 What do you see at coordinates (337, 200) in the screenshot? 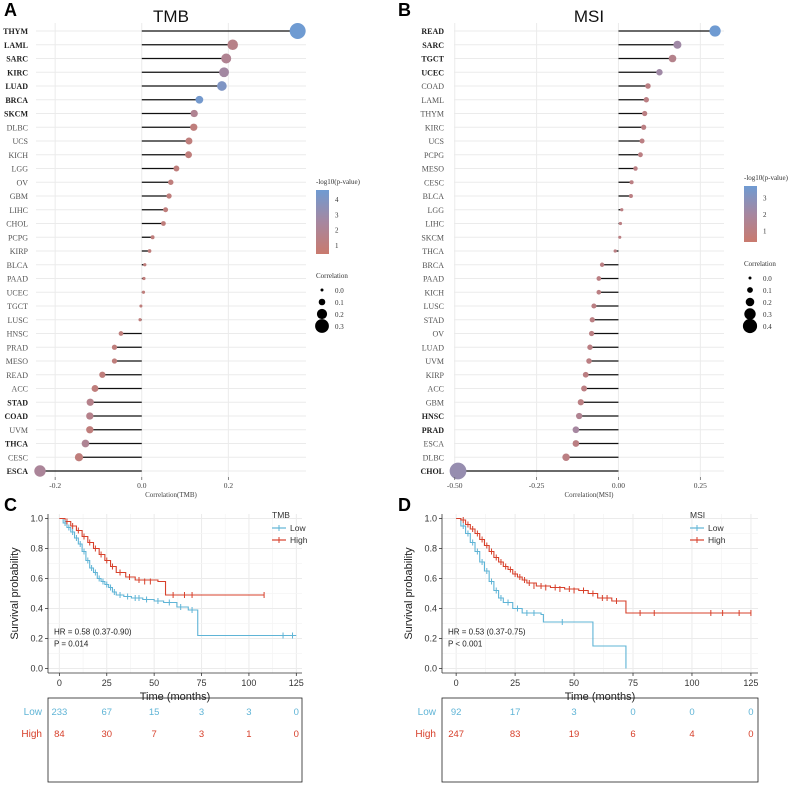
I see `legend-color-tick: 4` at bounding box center [337, 200].